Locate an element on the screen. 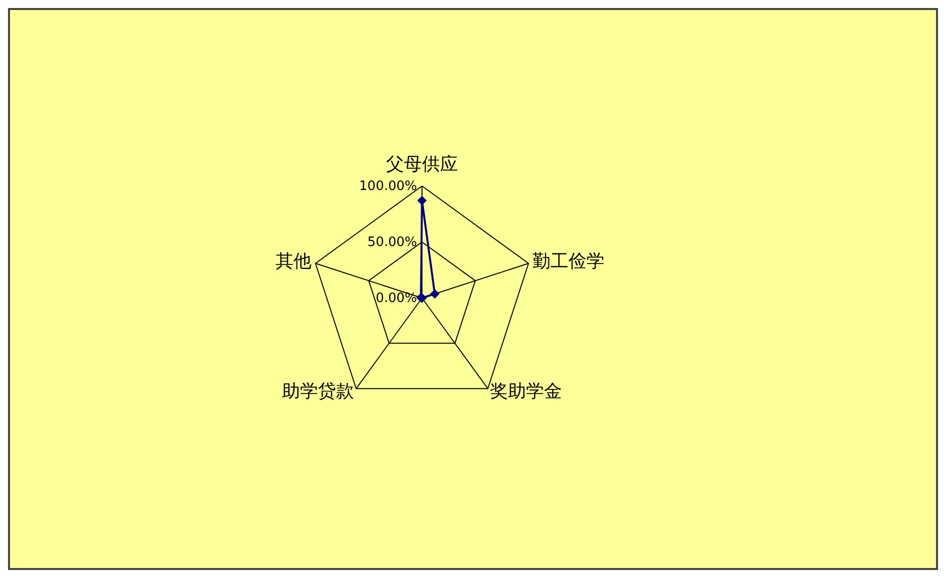  spoke-label: 其他 is located at coordinates (294, 261).